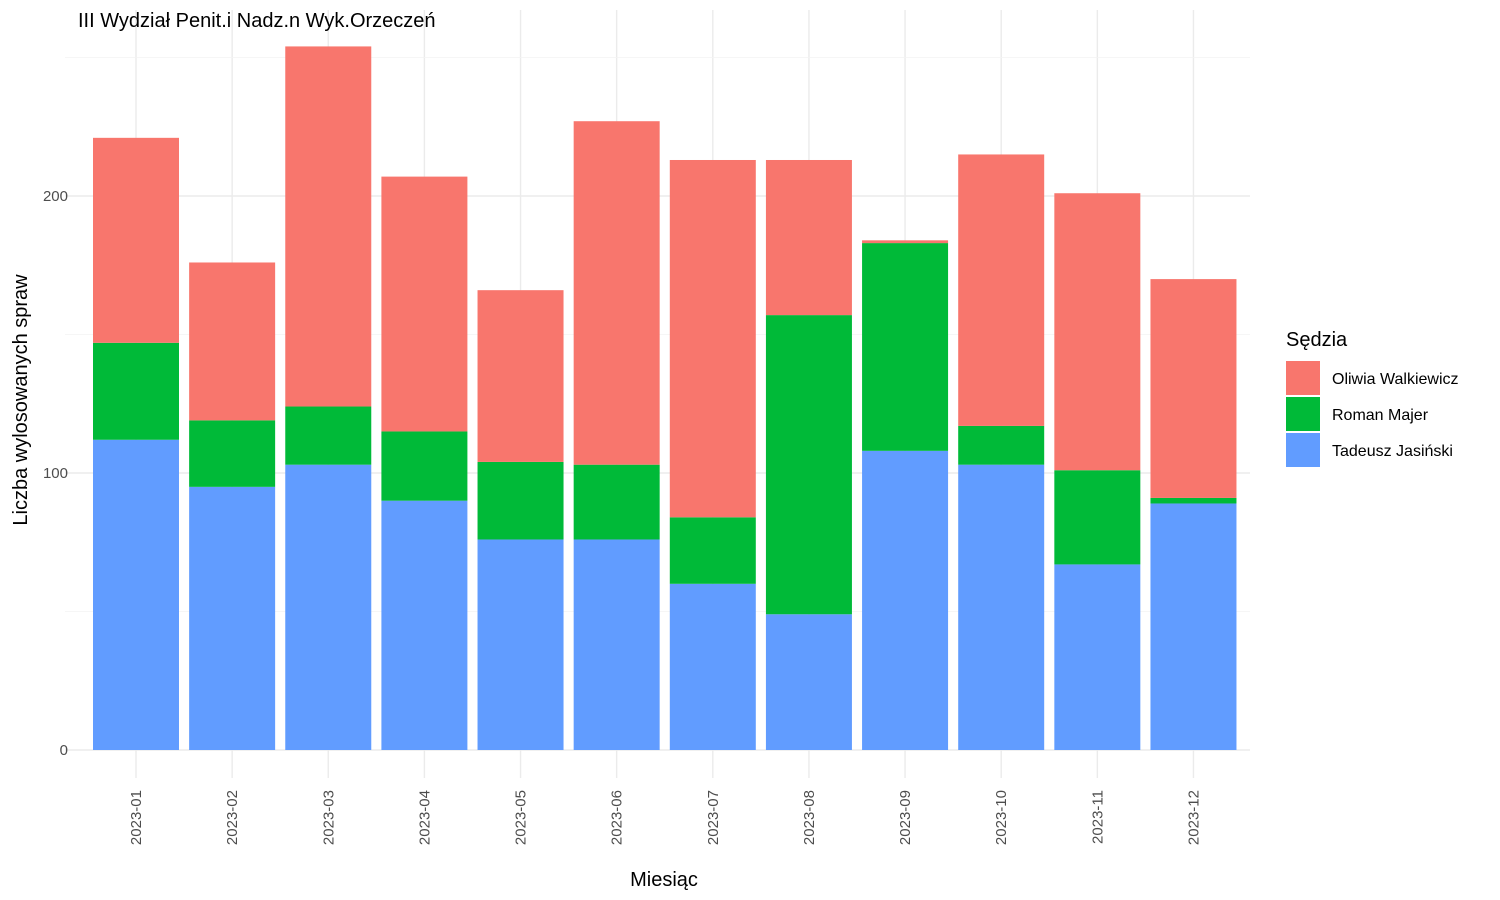  I want to click on y-axis-ticks: 0 100 200, so click(55, 473).